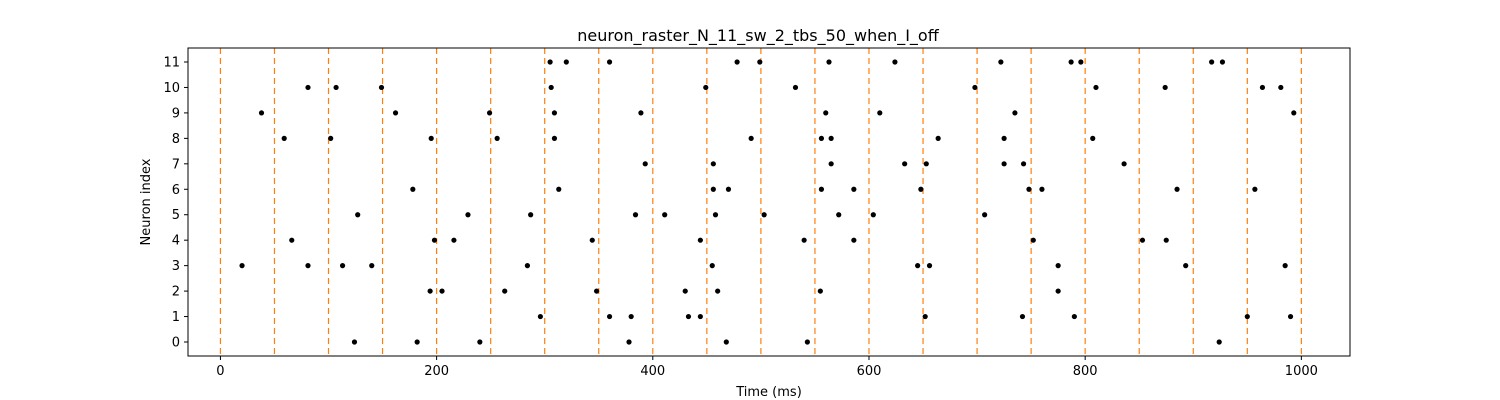 Image resolution: width=1500 pixels, height=400 pixels. What do you see at coordinates (176, 292) in the screenshot?
I see `y-tick-label: 2` at bounding box center [176, 292].